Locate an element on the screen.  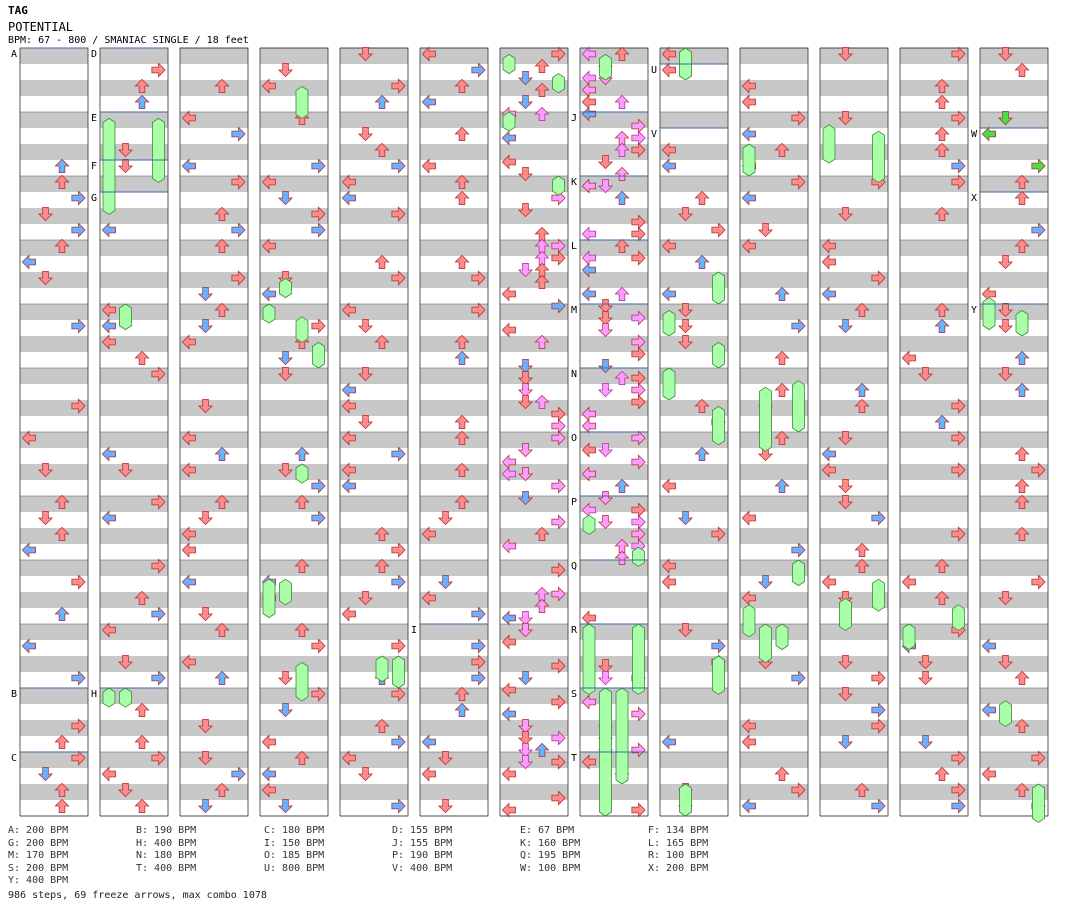
section-label: X is located at coordinates (974, 198).